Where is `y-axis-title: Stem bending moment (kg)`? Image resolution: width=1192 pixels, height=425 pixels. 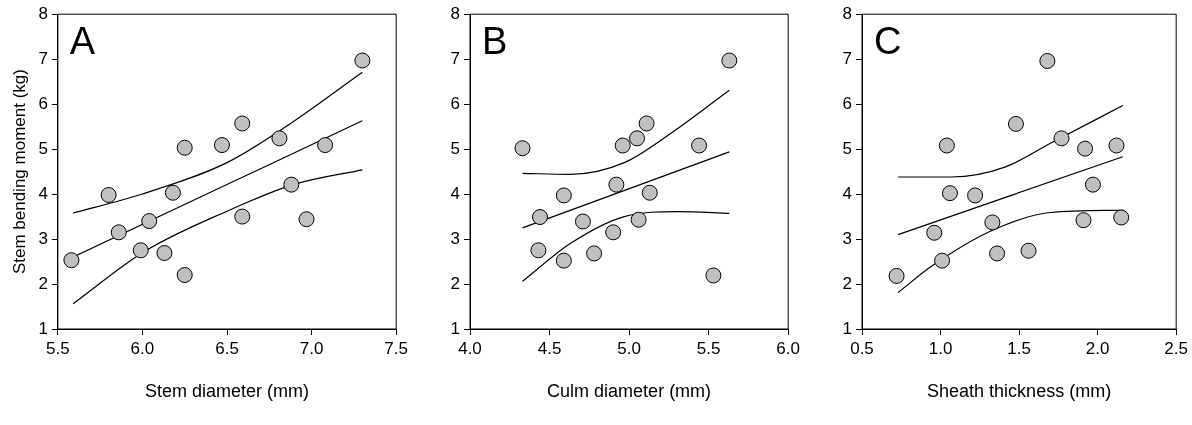
y-axis-title: Stem bending moment (kg) is located at coordinates (19, 172).